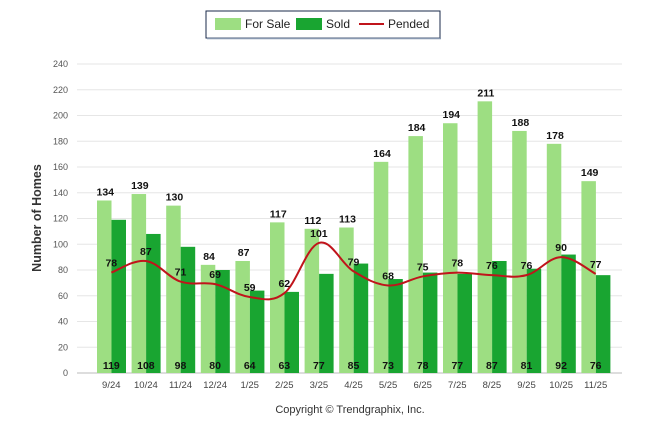 This screenshot has height=434, width=646. Describe the element at coordinates (215, 385) in the screenshot. I see `x-tick-label: 12/24` at that location.